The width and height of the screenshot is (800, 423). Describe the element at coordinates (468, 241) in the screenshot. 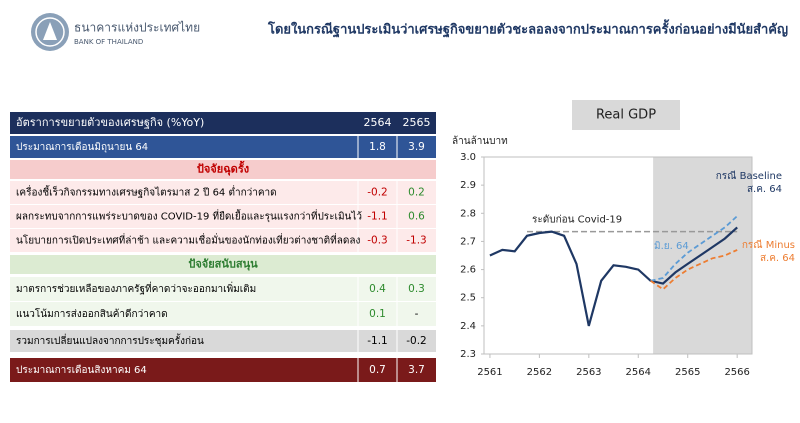

I see `y-tick-label: 2.7` at that location.